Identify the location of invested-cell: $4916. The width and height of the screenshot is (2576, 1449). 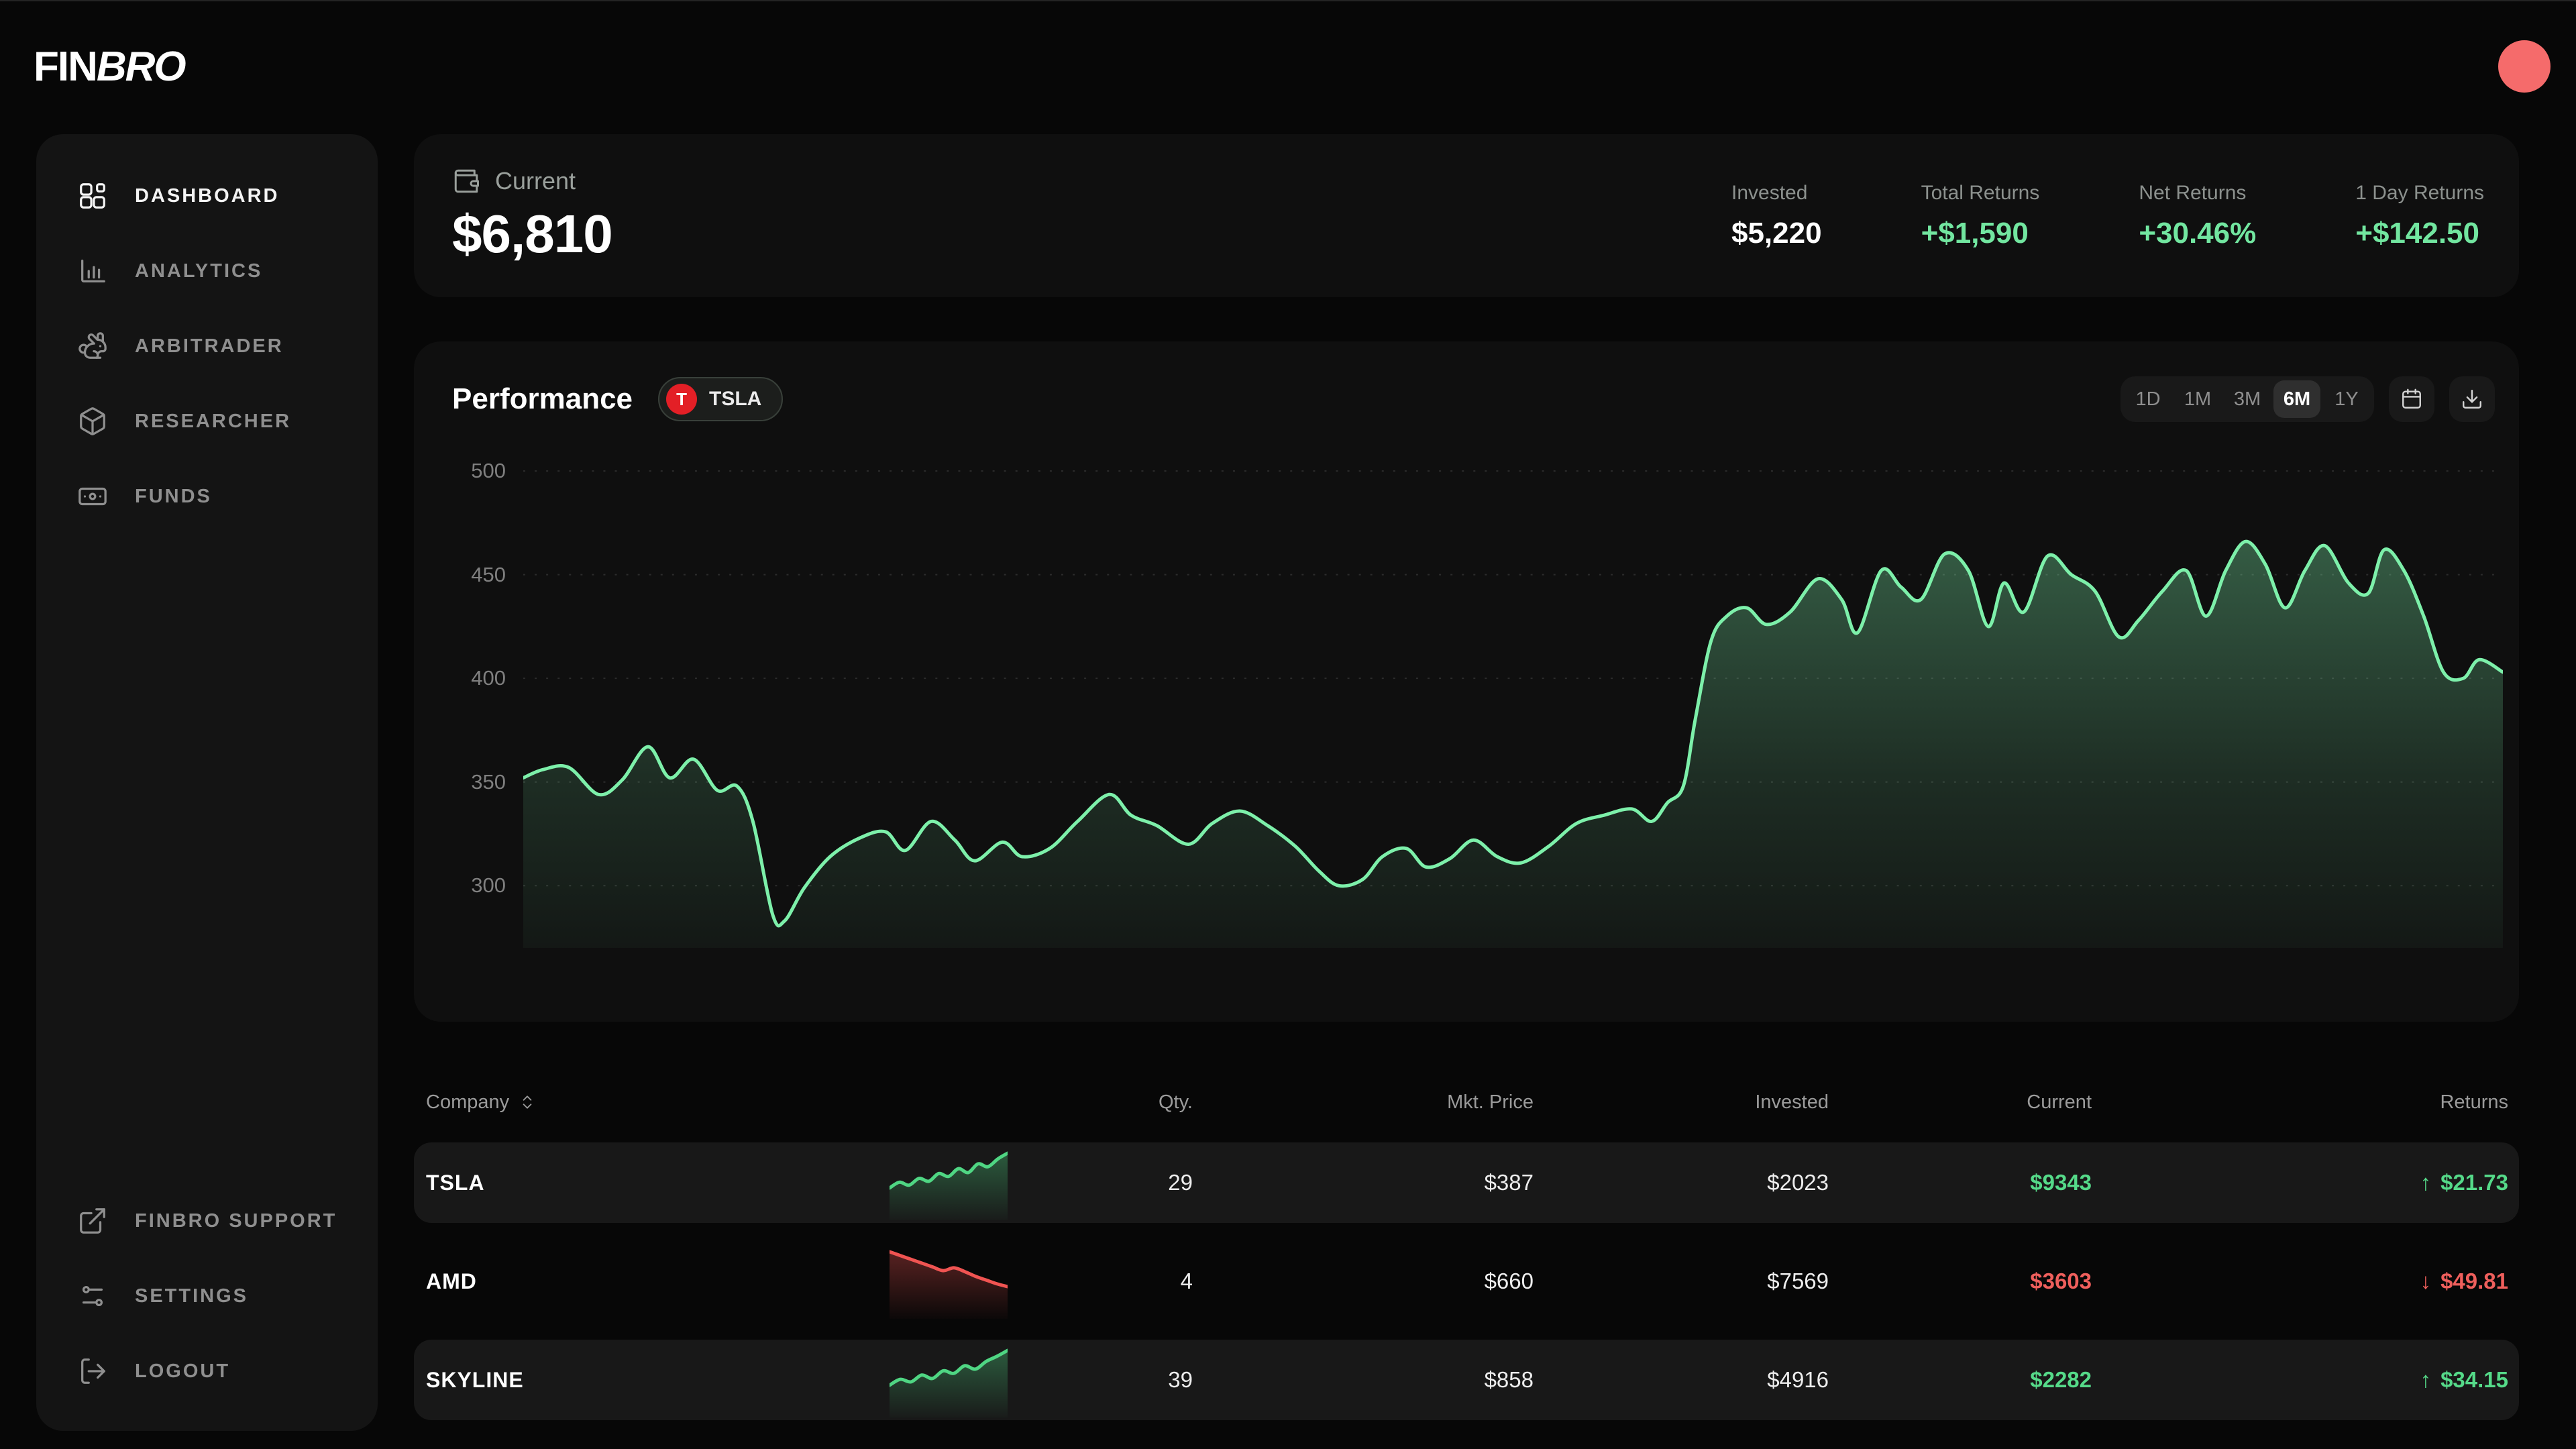
(1798, 1379).